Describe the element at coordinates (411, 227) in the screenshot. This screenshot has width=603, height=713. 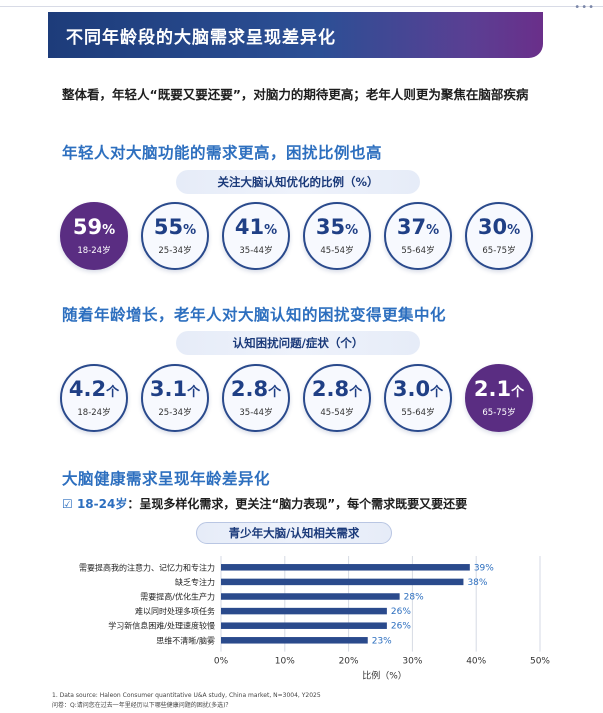
I see `concern-pct-number: 37` at that location.